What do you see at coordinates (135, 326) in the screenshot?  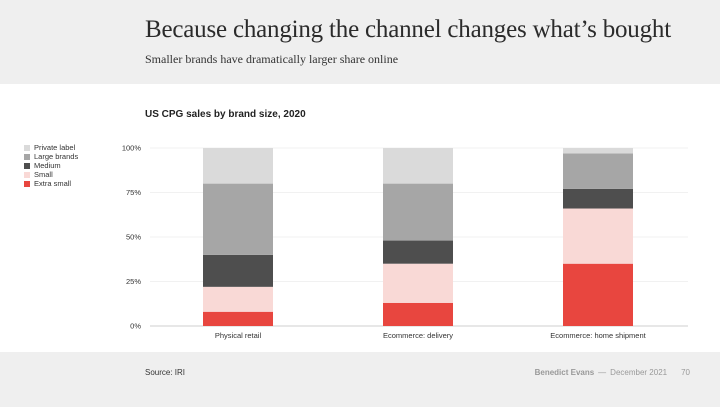 I see `y-tick-label: 0%` at bounding box center [135, 326].